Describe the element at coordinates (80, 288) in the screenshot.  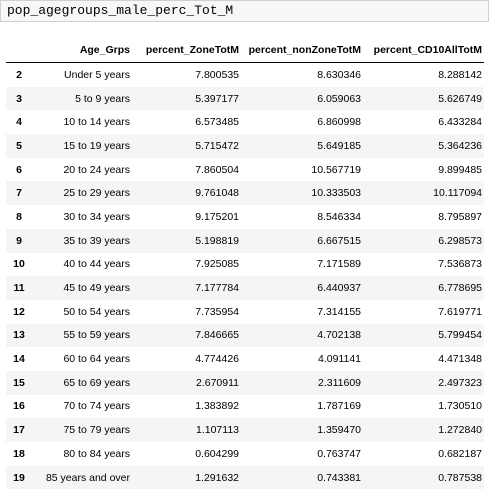
I see `cell-age-grps: 45 to 49 years` at that location.